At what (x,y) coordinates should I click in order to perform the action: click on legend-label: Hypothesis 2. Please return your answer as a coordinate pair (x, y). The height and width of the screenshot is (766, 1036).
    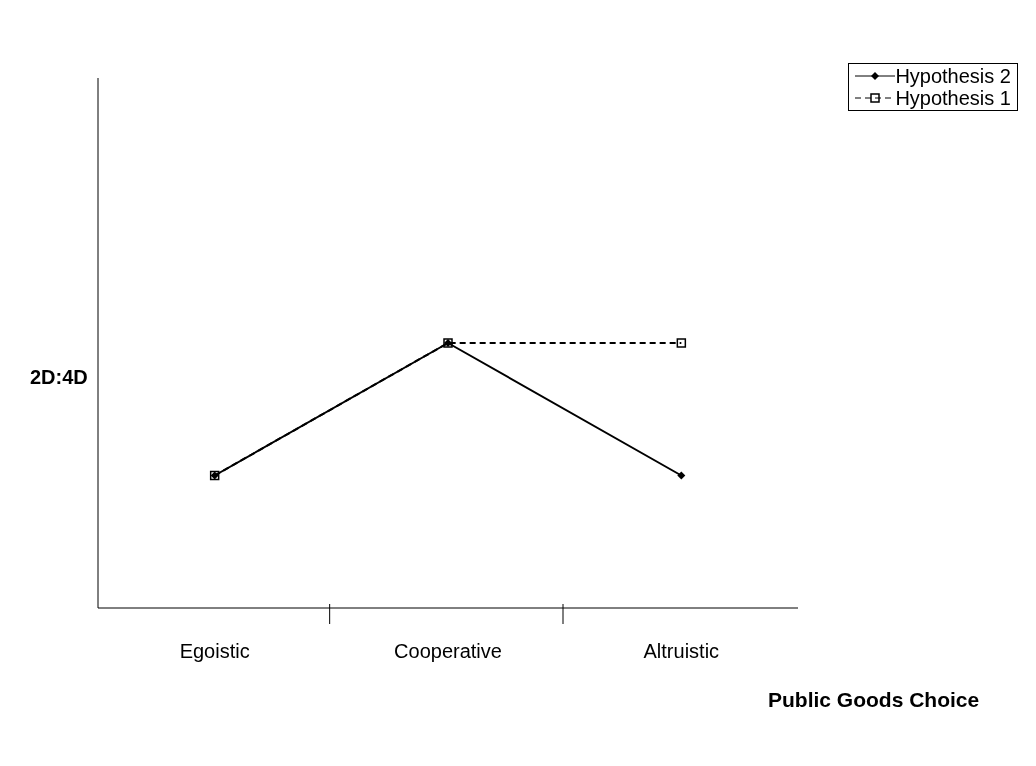
    Looking at the image, I should click on (953, 76).